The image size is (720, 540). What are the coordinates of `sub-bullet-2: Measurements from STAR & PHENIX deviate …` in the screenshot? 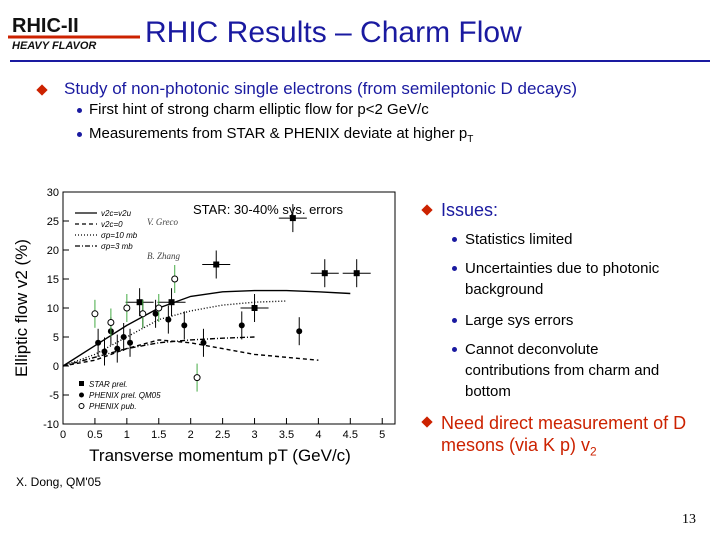 It's located at (281, 135).